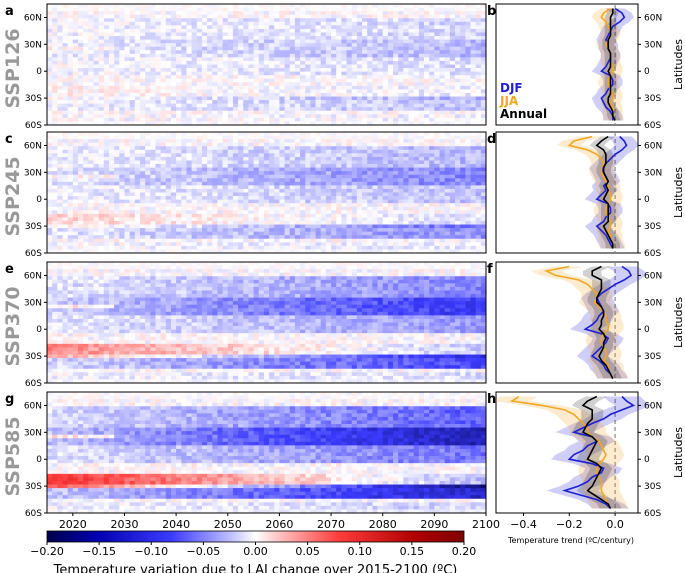 This screenshot has height=573, width=685. What do you see at coordinates (33, 45) in the screenshot?
I see `lat-tick-label: 30N` at bounding box center [33, 45].